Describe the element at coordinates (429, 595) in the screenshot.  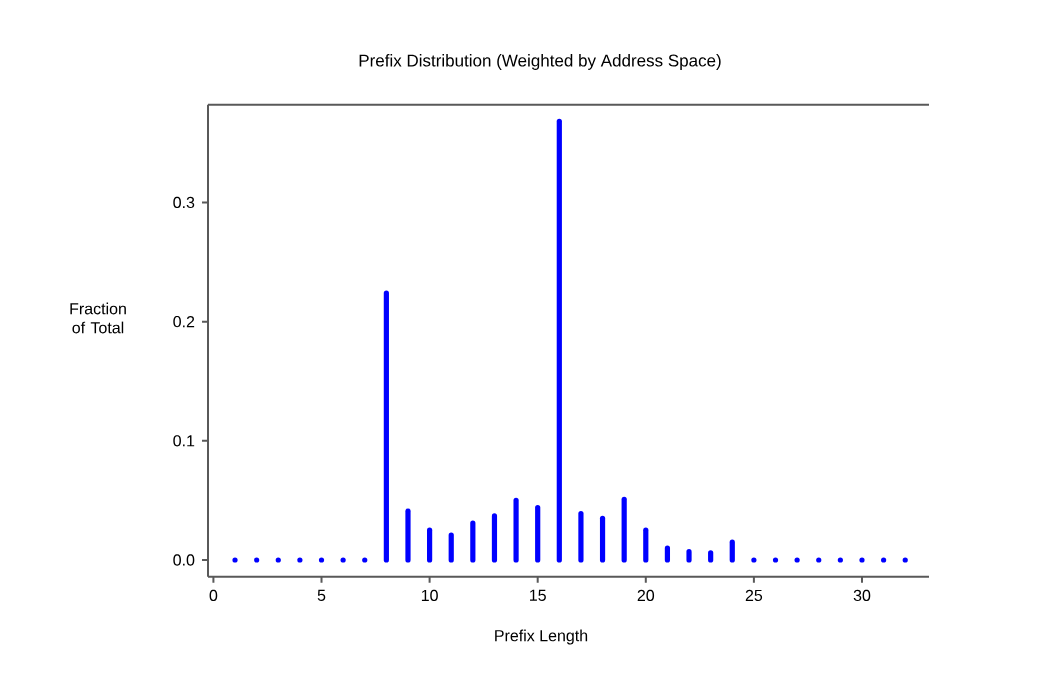
I see `x-tick-label: 10` at that location.